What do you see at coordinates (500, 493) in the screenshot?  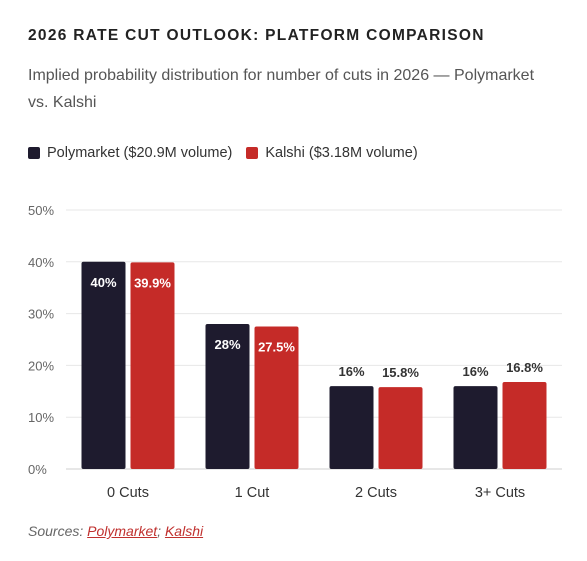 I see `x-tick-label: 3+ Cuts` at bounding box center [500, 493].